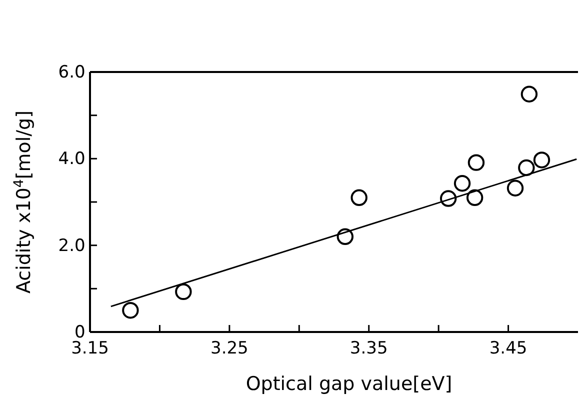 Image resolution: width=585 pixels, height=402 pixels. I want to click on x-tick-label: 3.25, so click(229, 348).